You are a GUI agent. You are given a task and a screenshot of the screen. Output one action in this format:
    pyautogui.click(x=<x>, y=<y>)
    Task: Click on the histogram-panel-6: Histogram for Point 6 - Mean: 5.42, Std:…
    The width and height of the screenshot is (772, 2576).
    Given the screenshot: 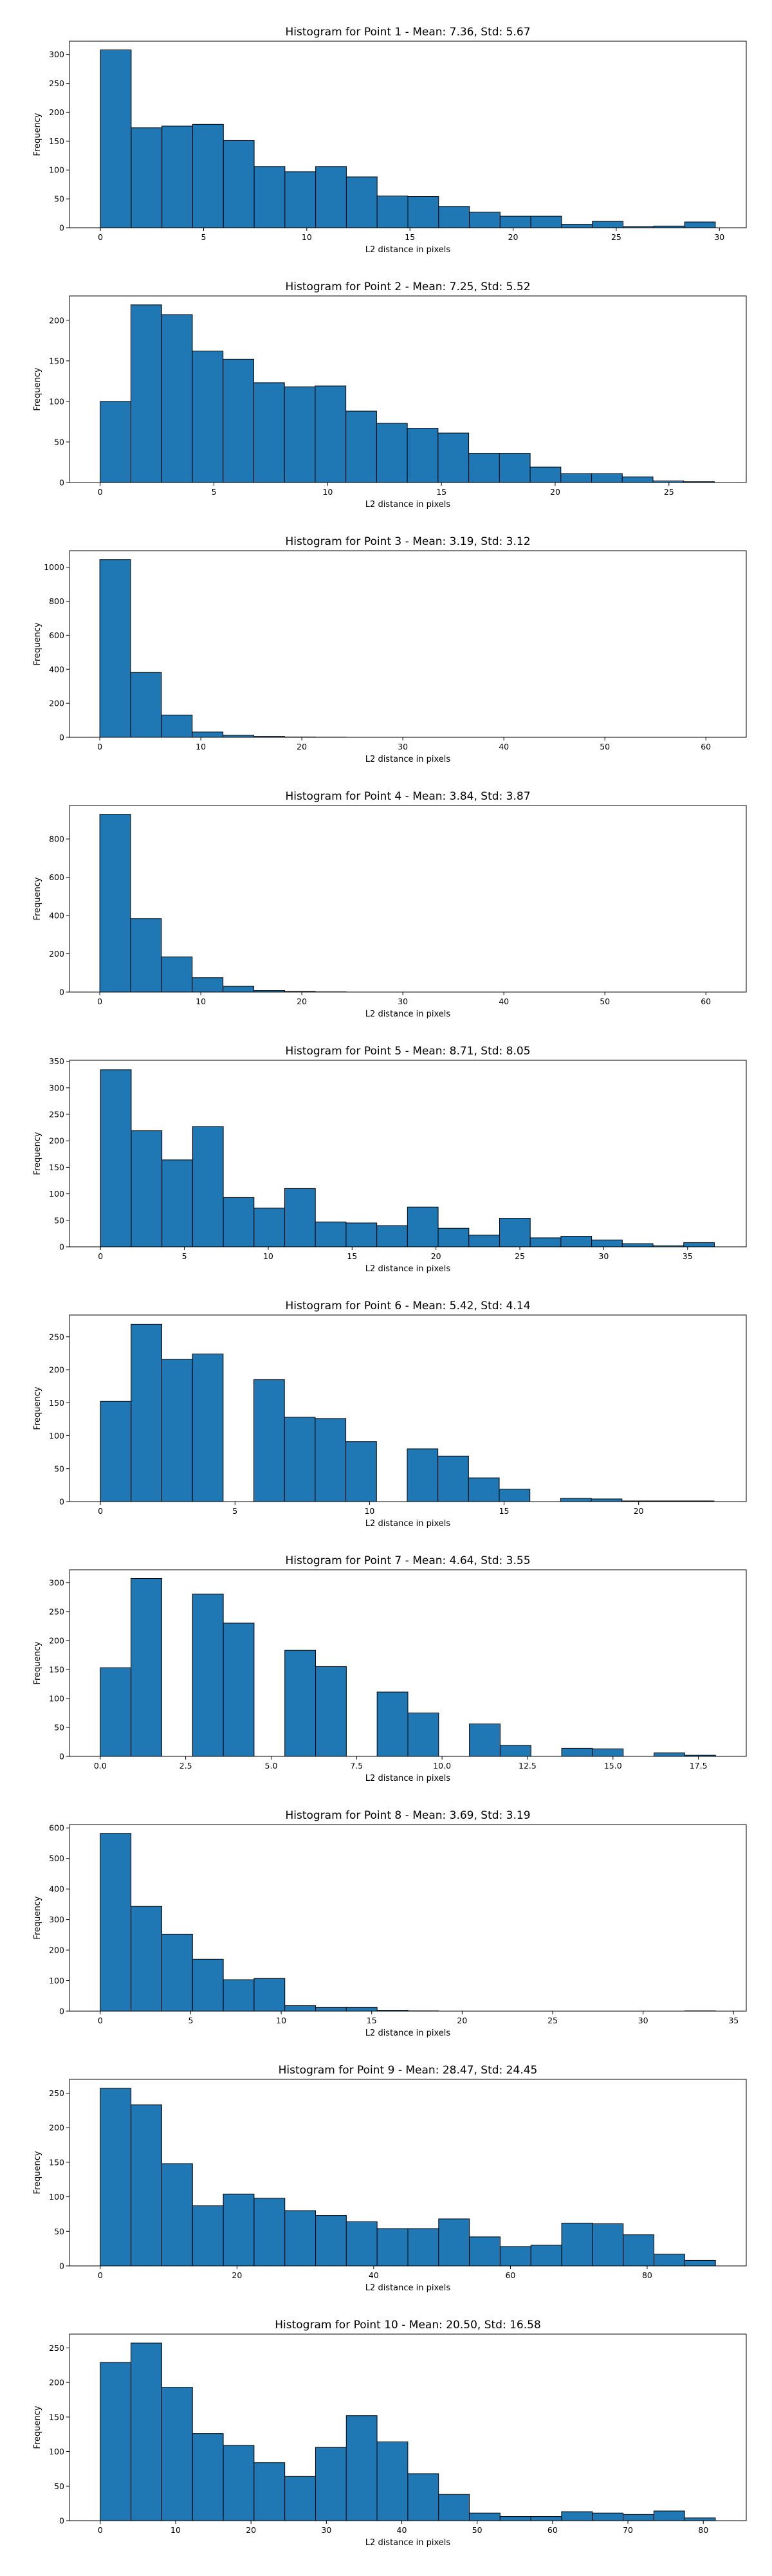 What is the action you would take?
    pyautogui.click(x=389, y=1414)
    